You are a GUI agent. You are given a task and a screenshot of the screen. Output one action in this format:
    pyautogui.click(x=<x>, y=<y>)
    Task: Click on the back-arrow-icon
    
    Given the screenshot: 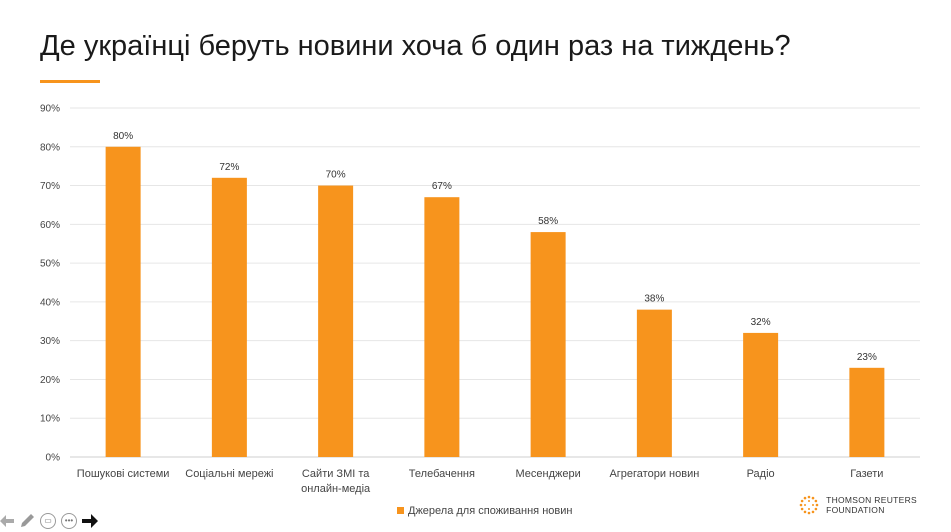 What is the action you would take?
    pyautogui.click(x=7, y=521)
    